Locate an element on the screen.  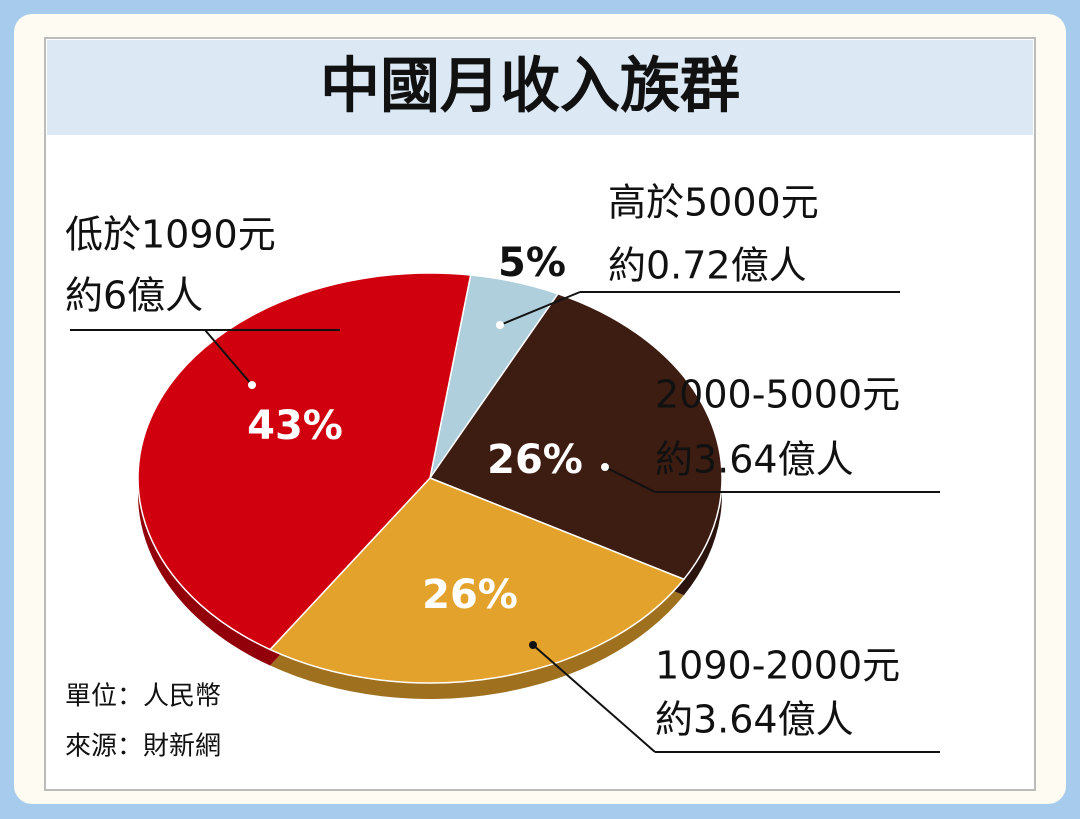
value-label: 43% is located at coordinates (295, 426).